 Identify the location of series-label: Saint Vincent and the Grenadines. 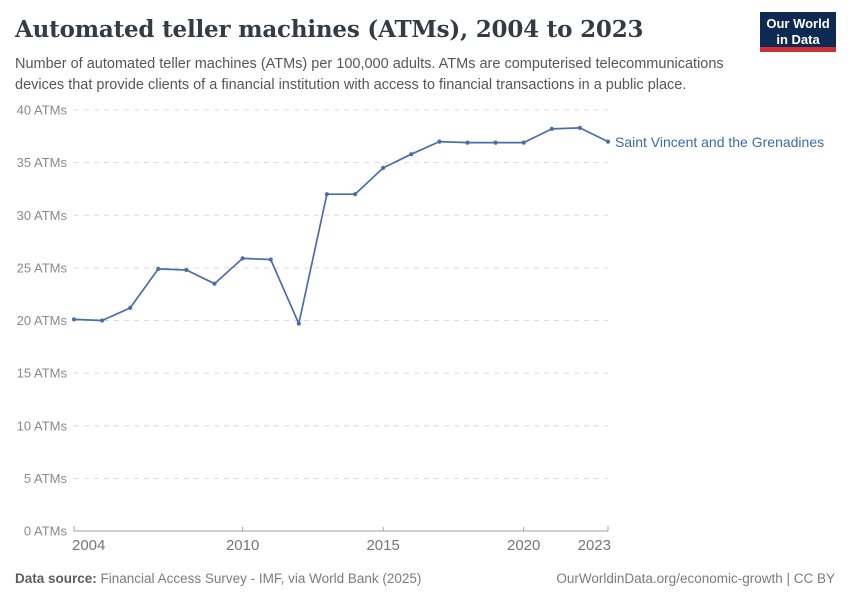
(720, 142).